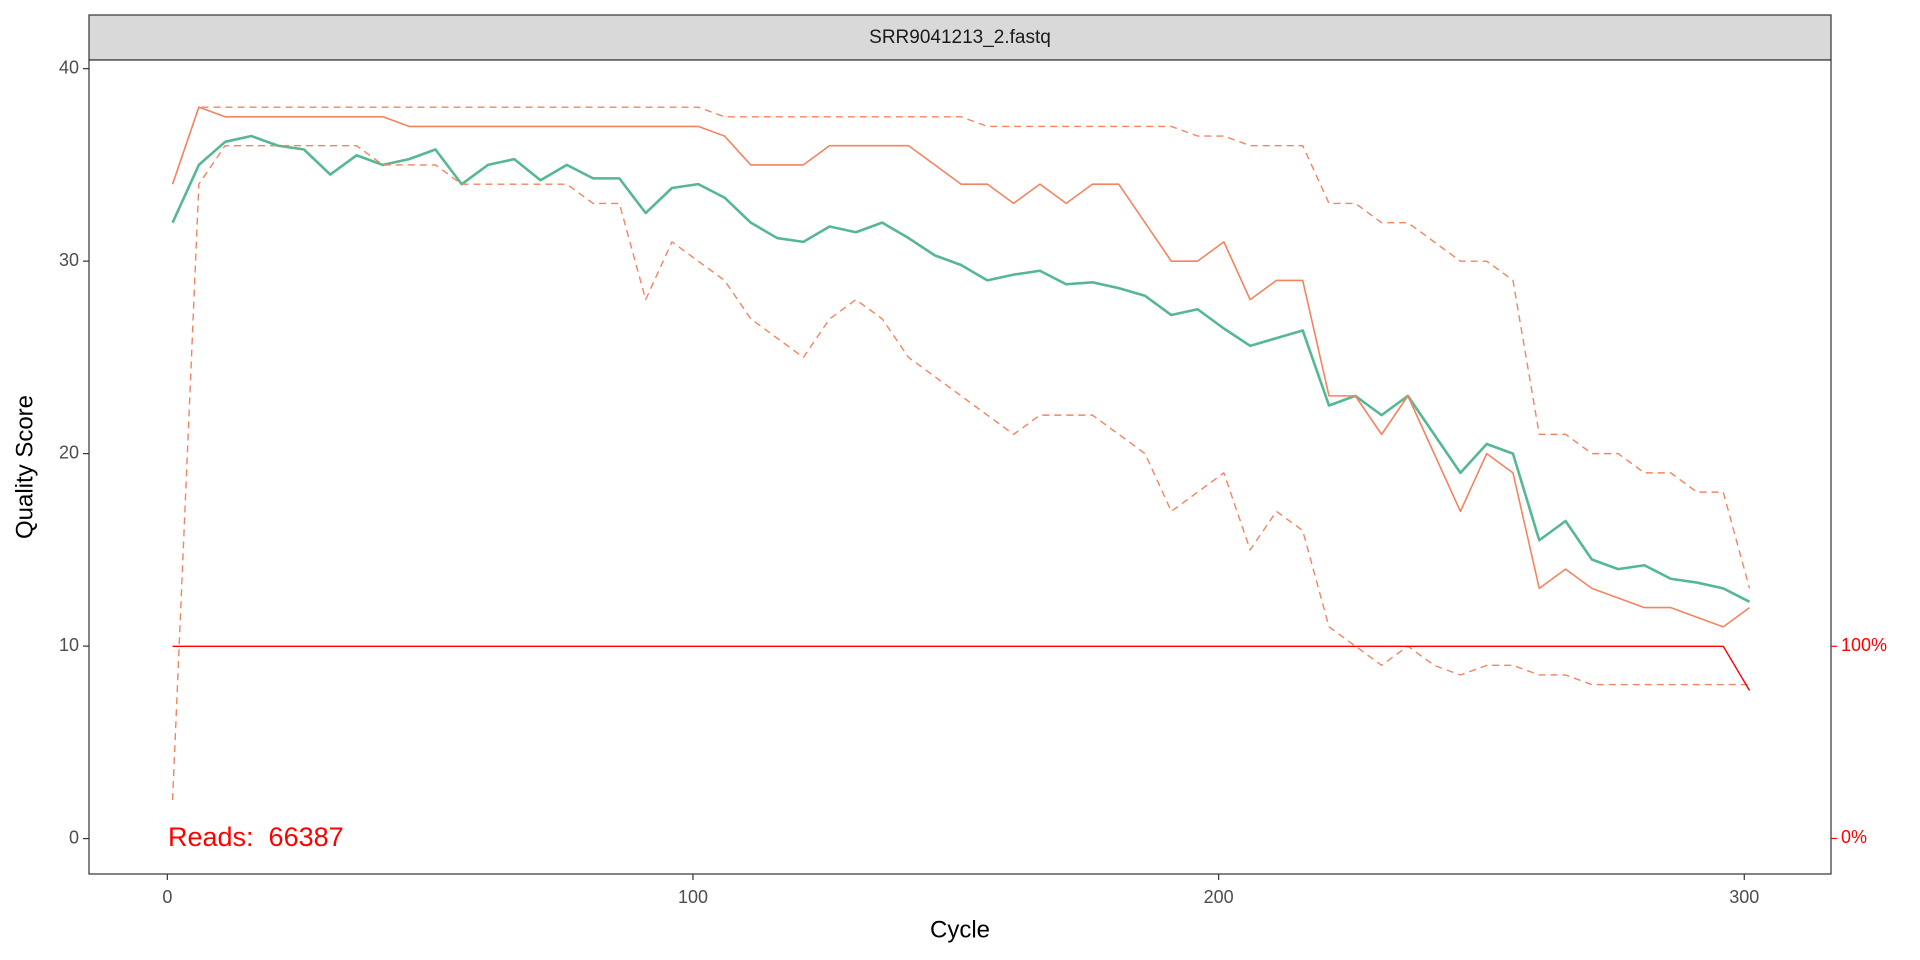 The width and height of the screenshot is (1920, 960). Describe the element at coordinates (69, 645) in the screenshot. I see `y-tick-label: 10` at that location.